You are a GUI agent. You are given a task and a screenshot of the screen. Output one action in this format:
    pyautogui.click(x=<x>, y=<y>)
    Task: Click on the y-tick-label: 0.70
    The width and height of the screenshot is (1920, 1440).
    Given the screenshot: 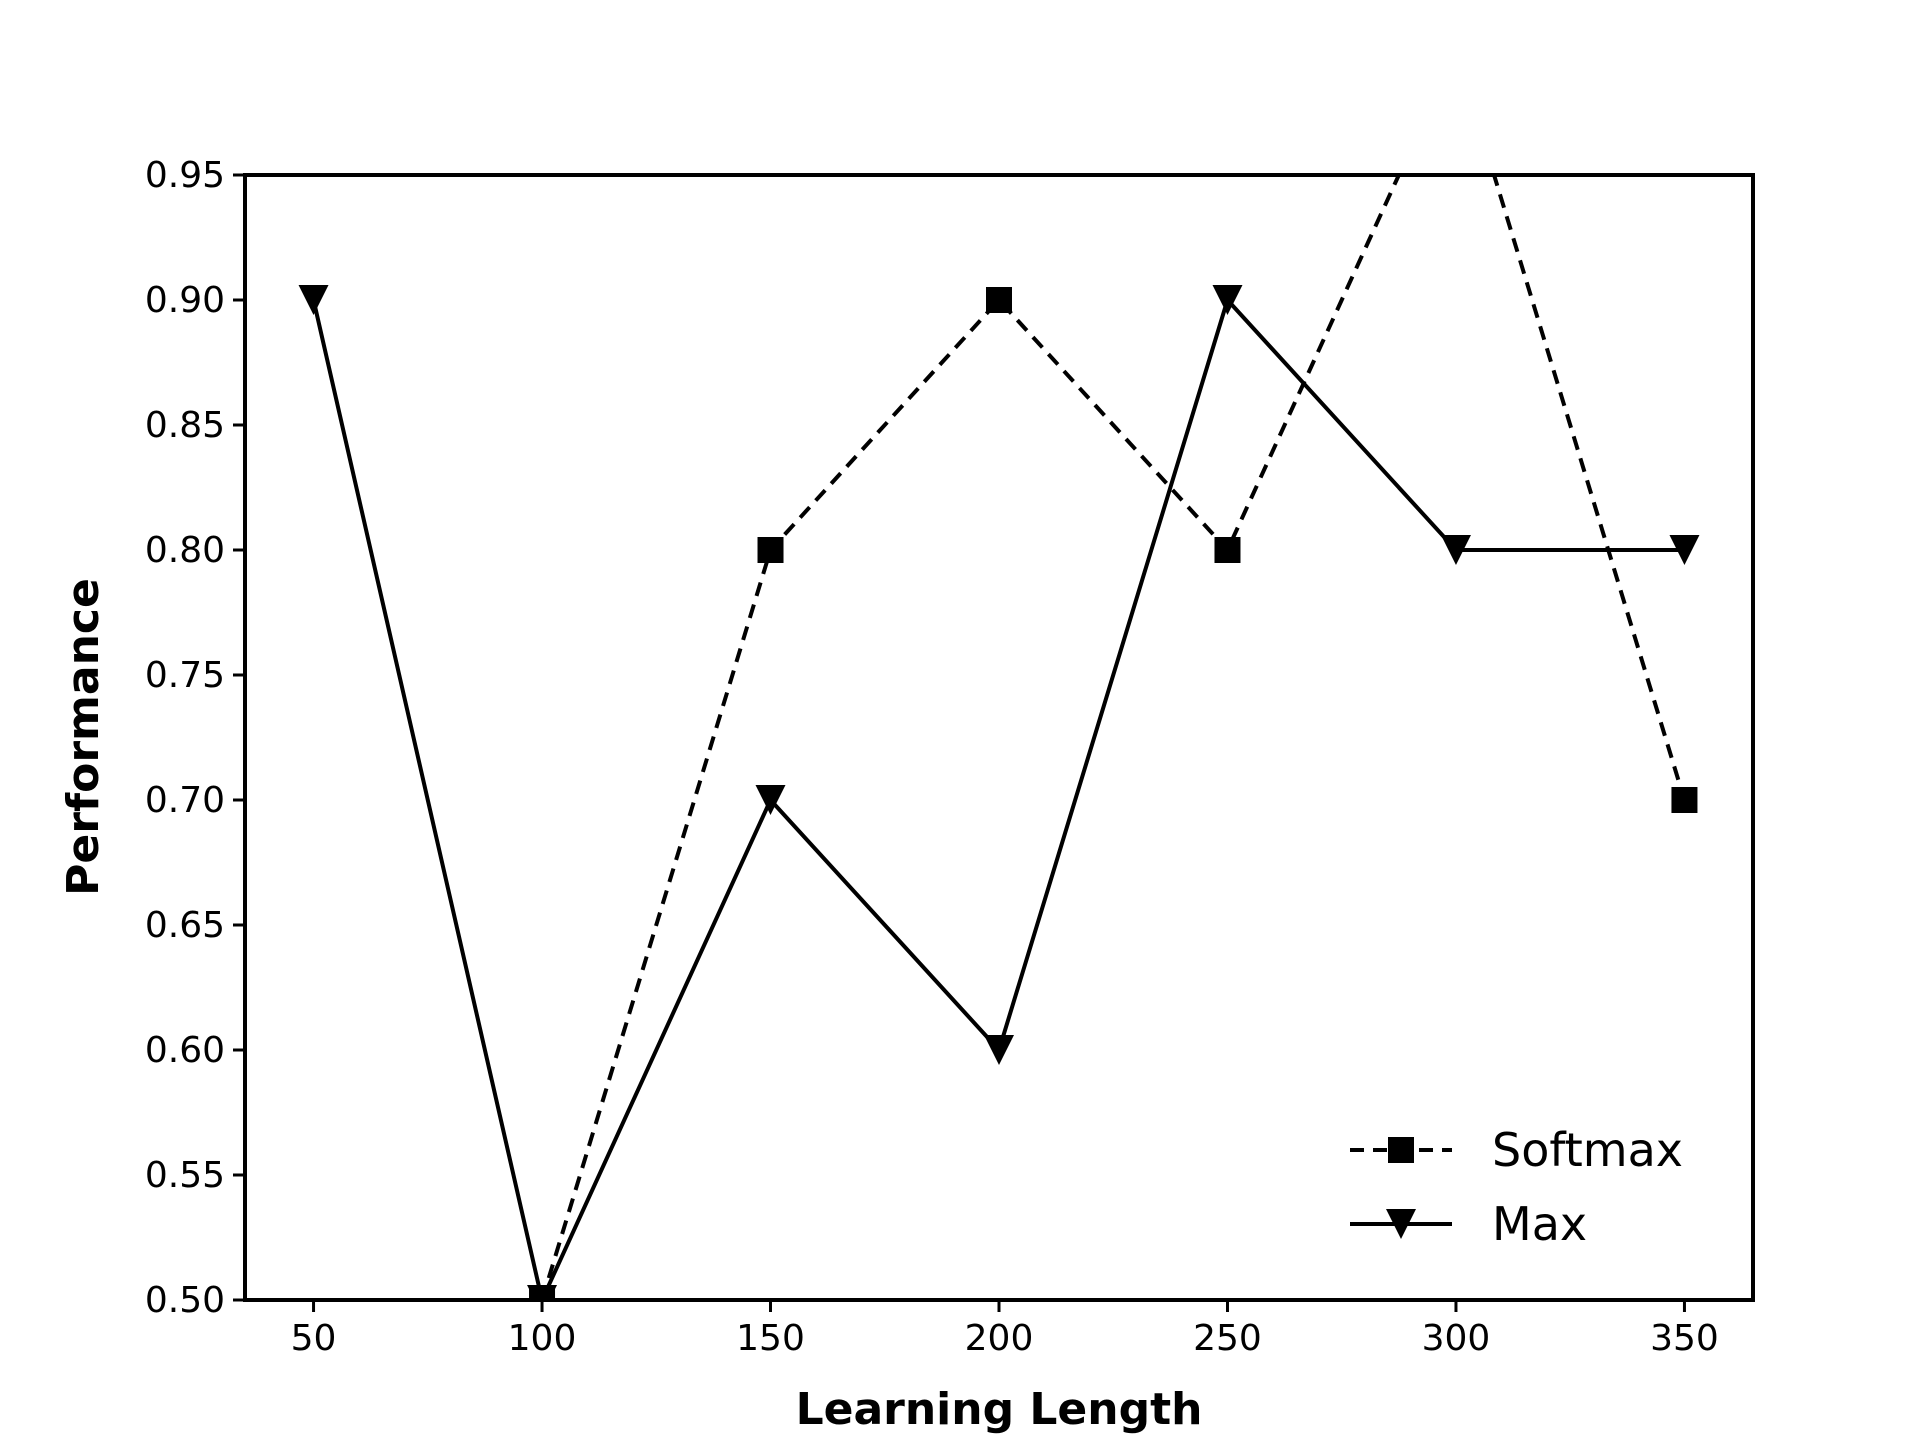 What is the action you would take?
    pyautogui.click(x=185, y=800)
    